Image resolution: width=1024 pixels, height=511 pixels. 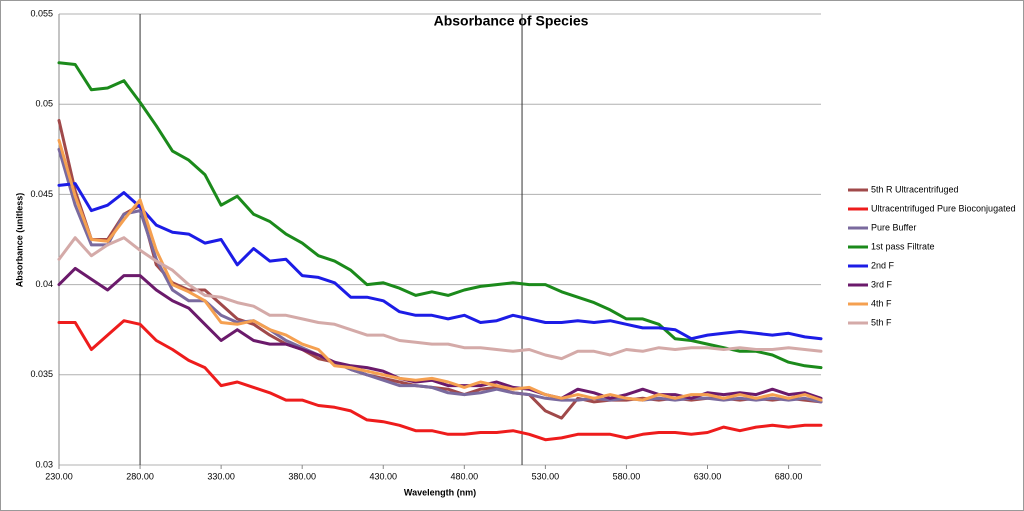 I want to click on x-tick-label: 230.00, so click(x=59, y=476).